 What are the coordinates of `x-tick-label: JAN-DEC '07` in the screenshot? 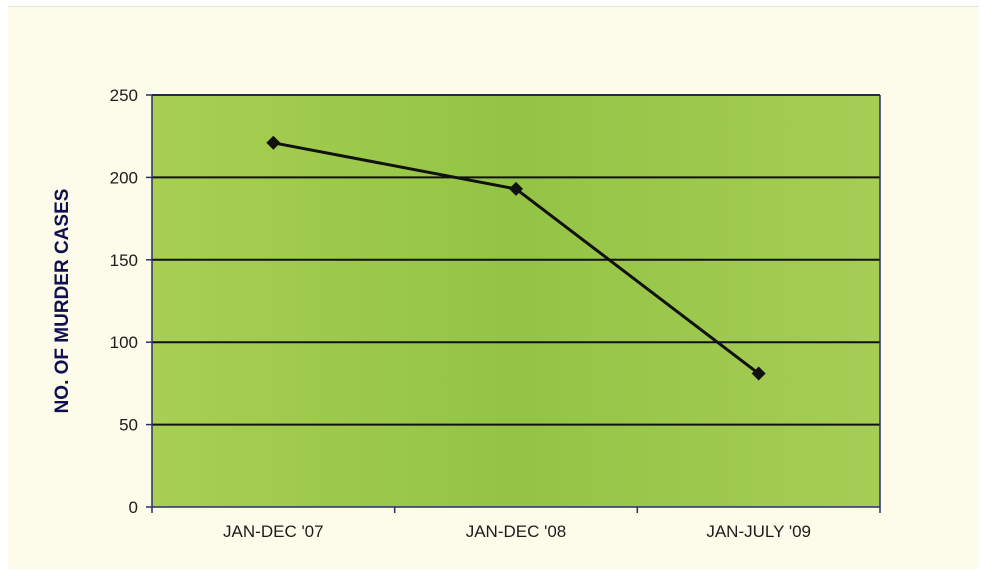 It's located at (273, 531).